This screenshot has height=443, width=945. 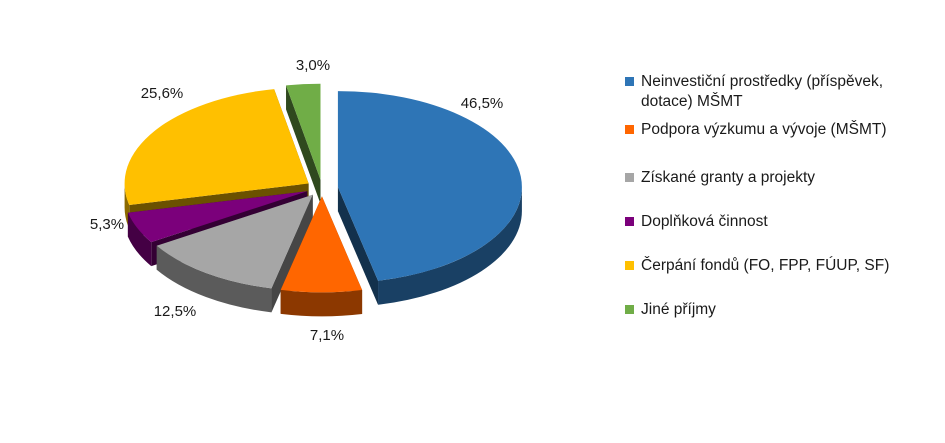 I want to click on pie-data-label: 5,3%, so click(x=107, y=224).